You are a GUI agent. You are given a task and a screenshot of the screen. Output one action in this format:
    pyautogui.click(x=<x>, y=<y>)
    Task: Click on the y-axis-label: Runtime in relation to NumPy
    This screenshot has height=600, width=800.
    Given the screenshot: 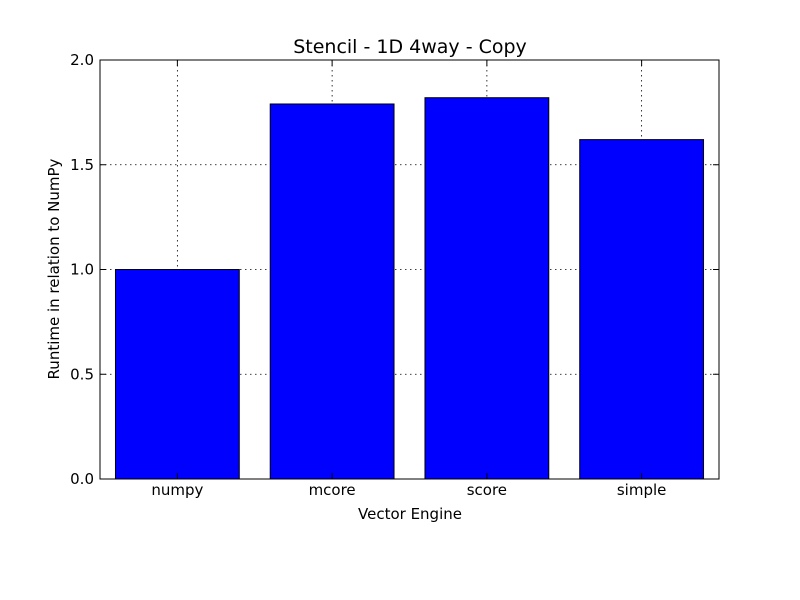 What is the action you would take?
    pyautogui.click(x=54, y=268)
    